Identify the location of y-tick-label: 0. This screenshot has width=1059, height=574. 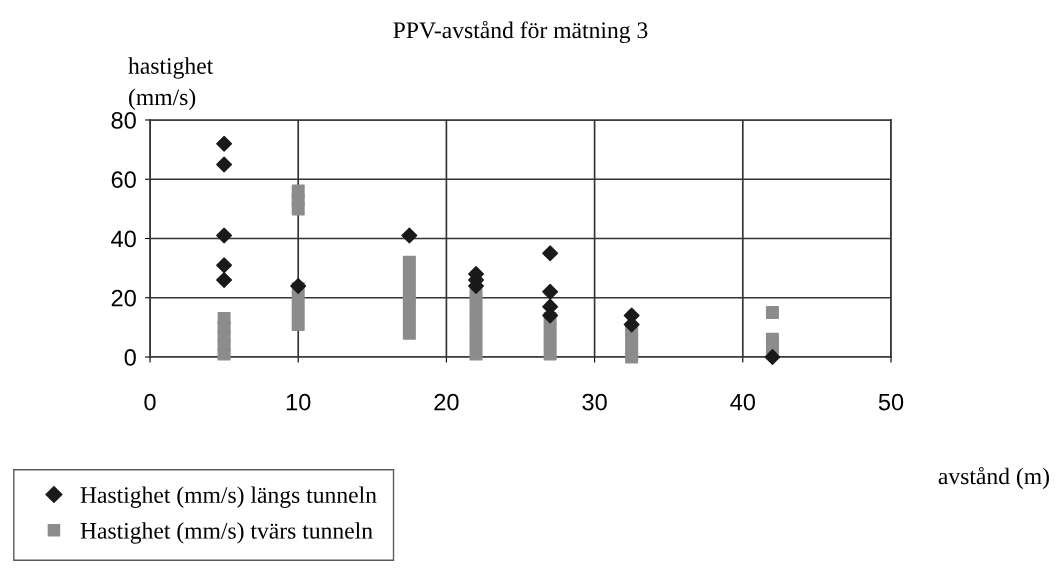
(130, 357).